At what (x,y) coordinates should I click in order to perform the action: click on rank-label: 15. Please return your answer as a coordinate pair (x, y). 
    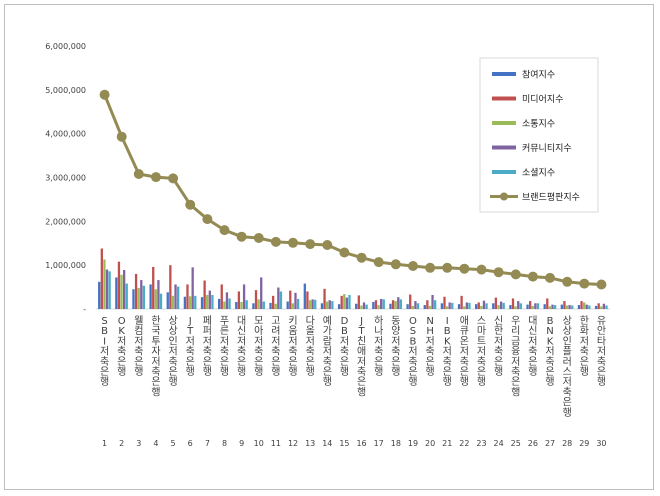
    Looking at the image, I should click on (344, 443).